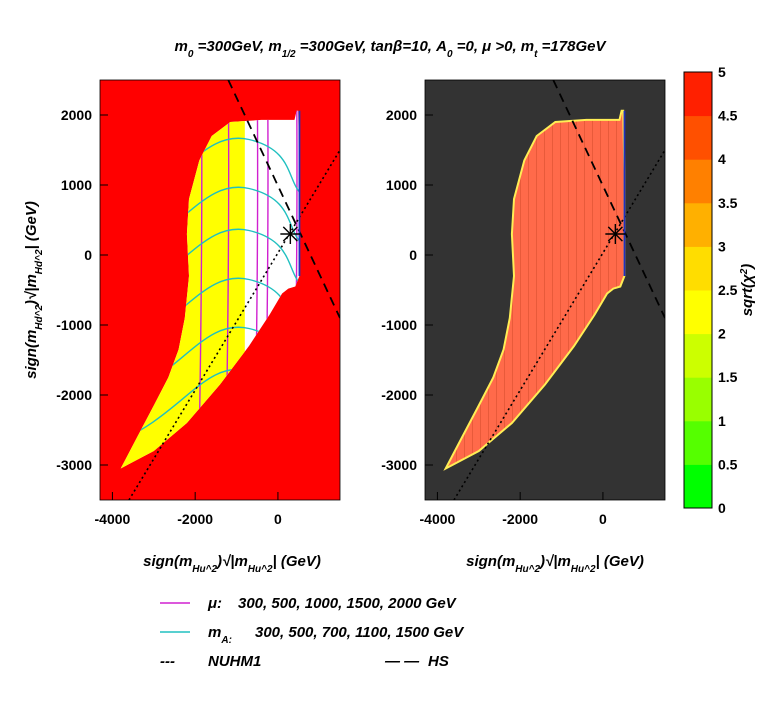 The width and height of the screenshot is (763, 727). I want to click on legend-mu-values: 300, 500, 1000, 1500, 2000 GeV, so click(348, 603).